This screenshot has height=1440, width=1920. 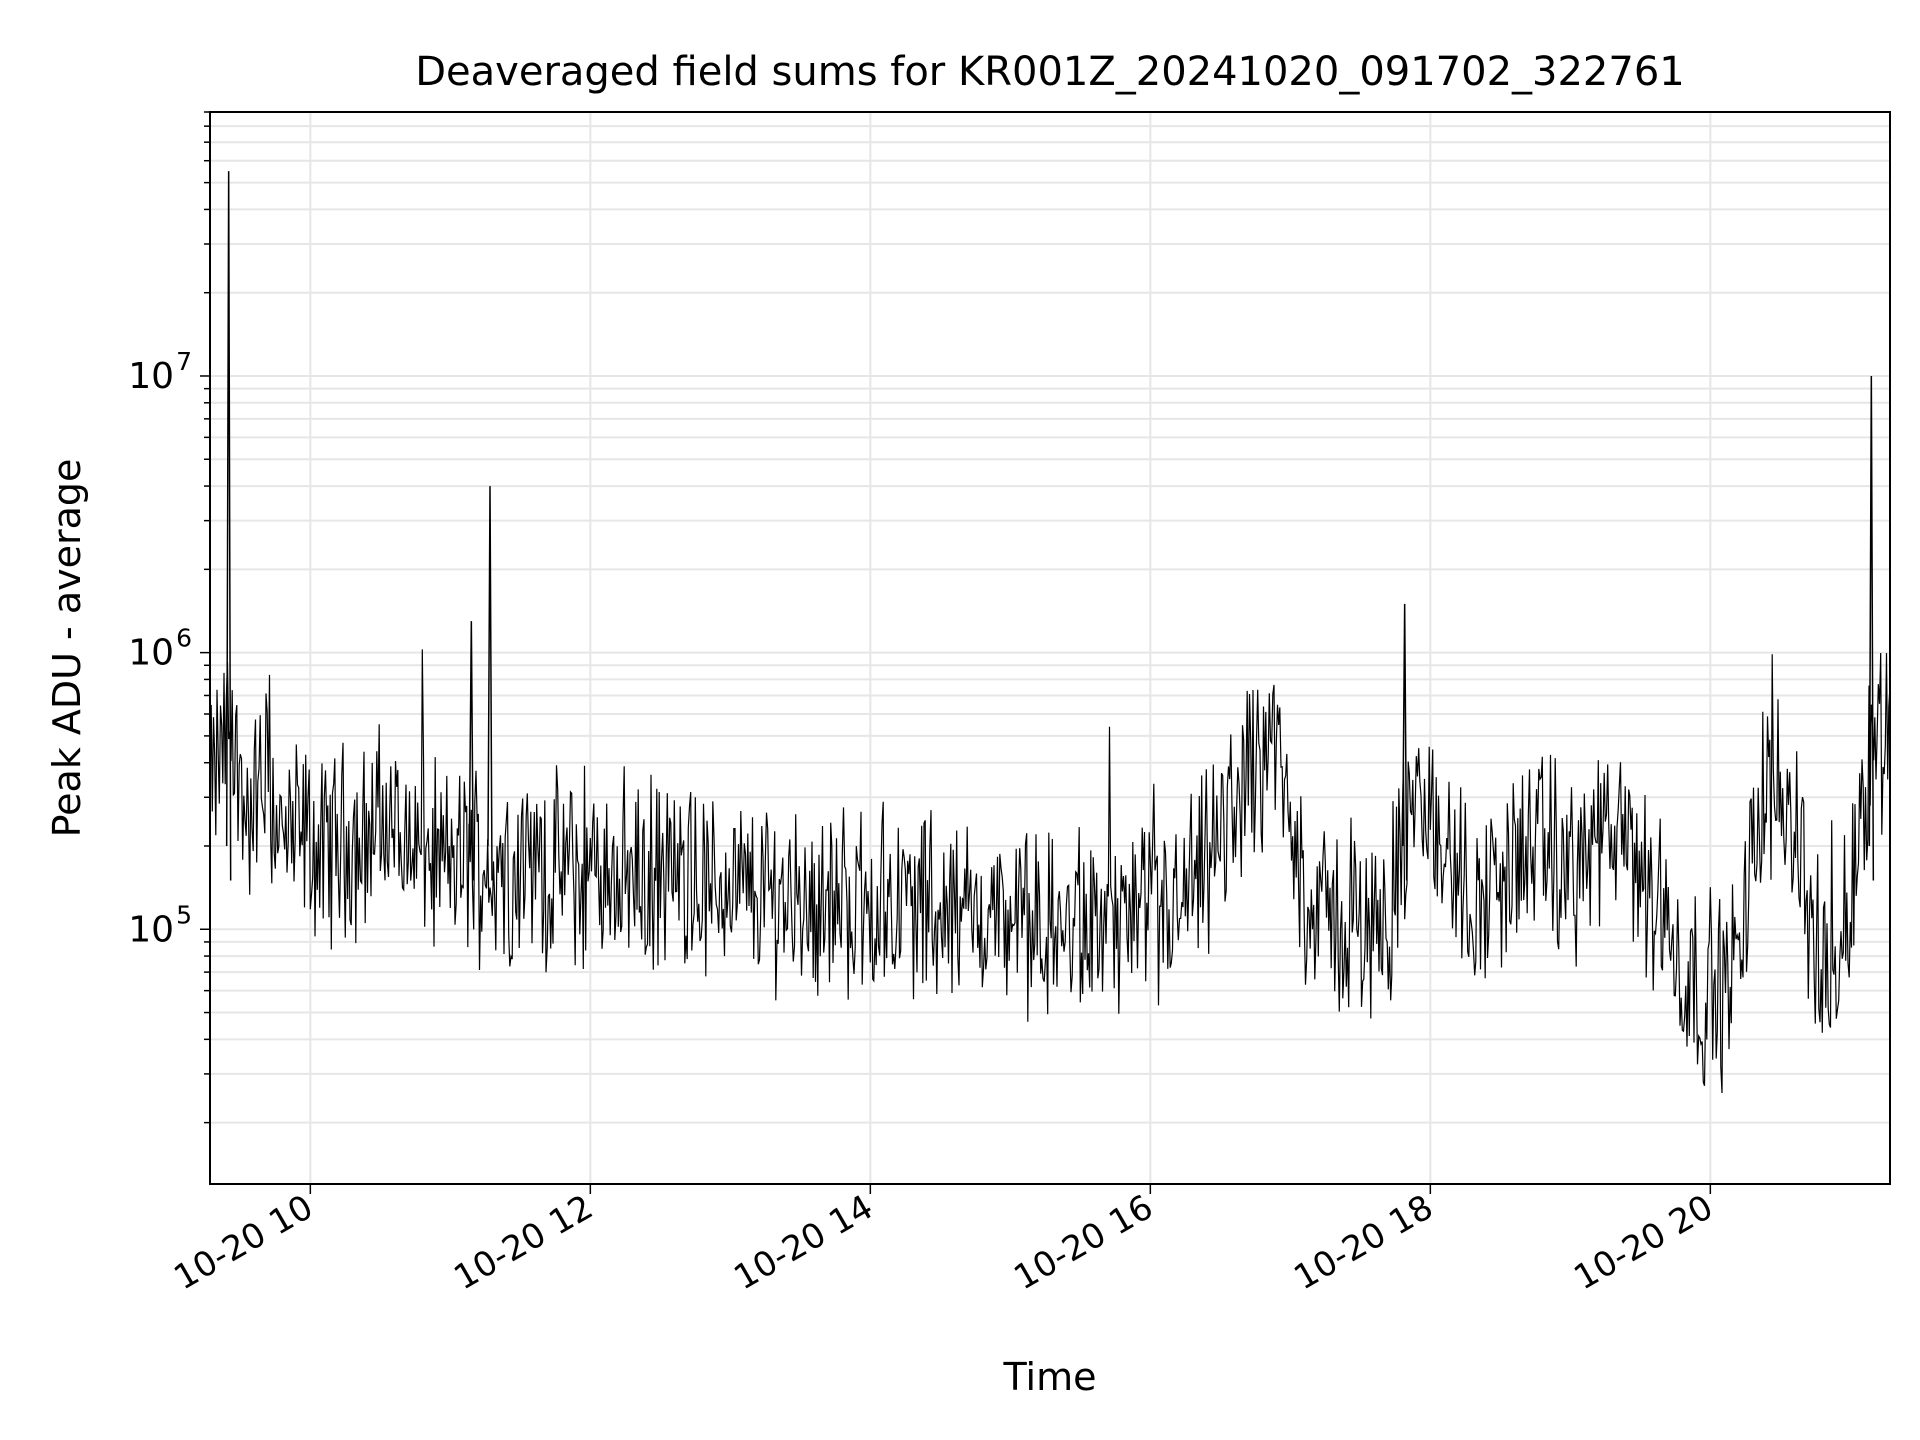 I want to click on y-axis-label: Peak ADU - average, so click(x=67, y=648).